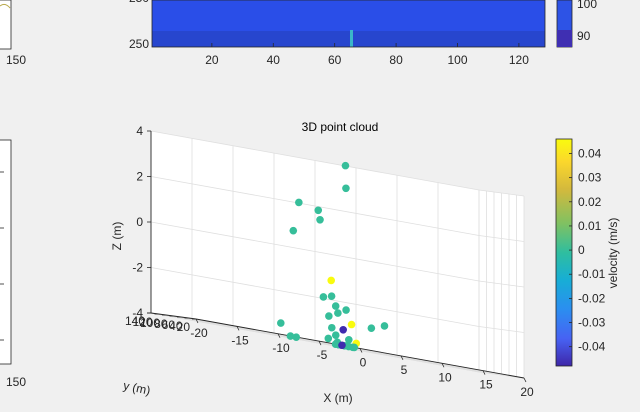 This screenshot has height=412, width=640. What do you see at coordinates (564, 252) in the screenshot?
I see `velocity-colorbar-bar` at bounding box center [564, 252].